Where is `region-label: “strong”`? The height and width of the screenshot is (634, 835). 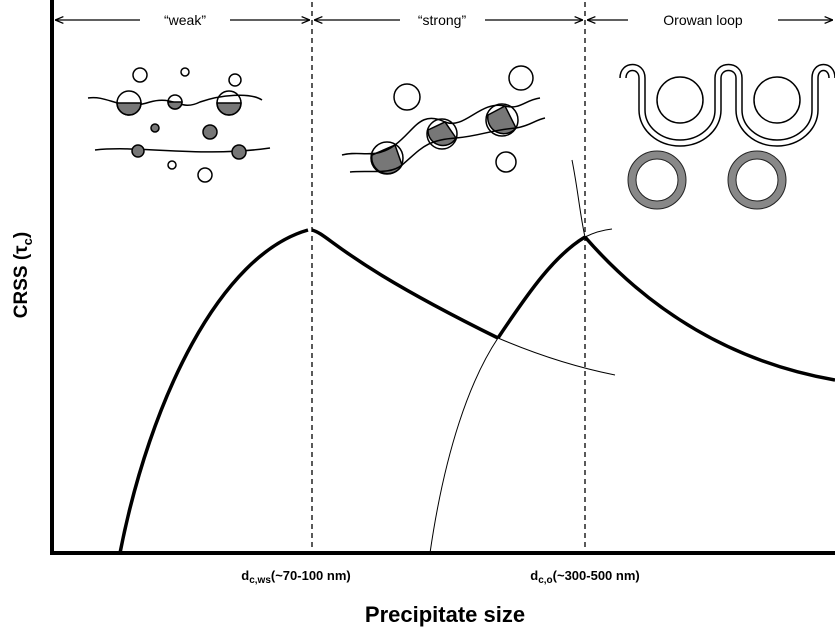 region-label: “strong” is located at coordinates (442, 20).